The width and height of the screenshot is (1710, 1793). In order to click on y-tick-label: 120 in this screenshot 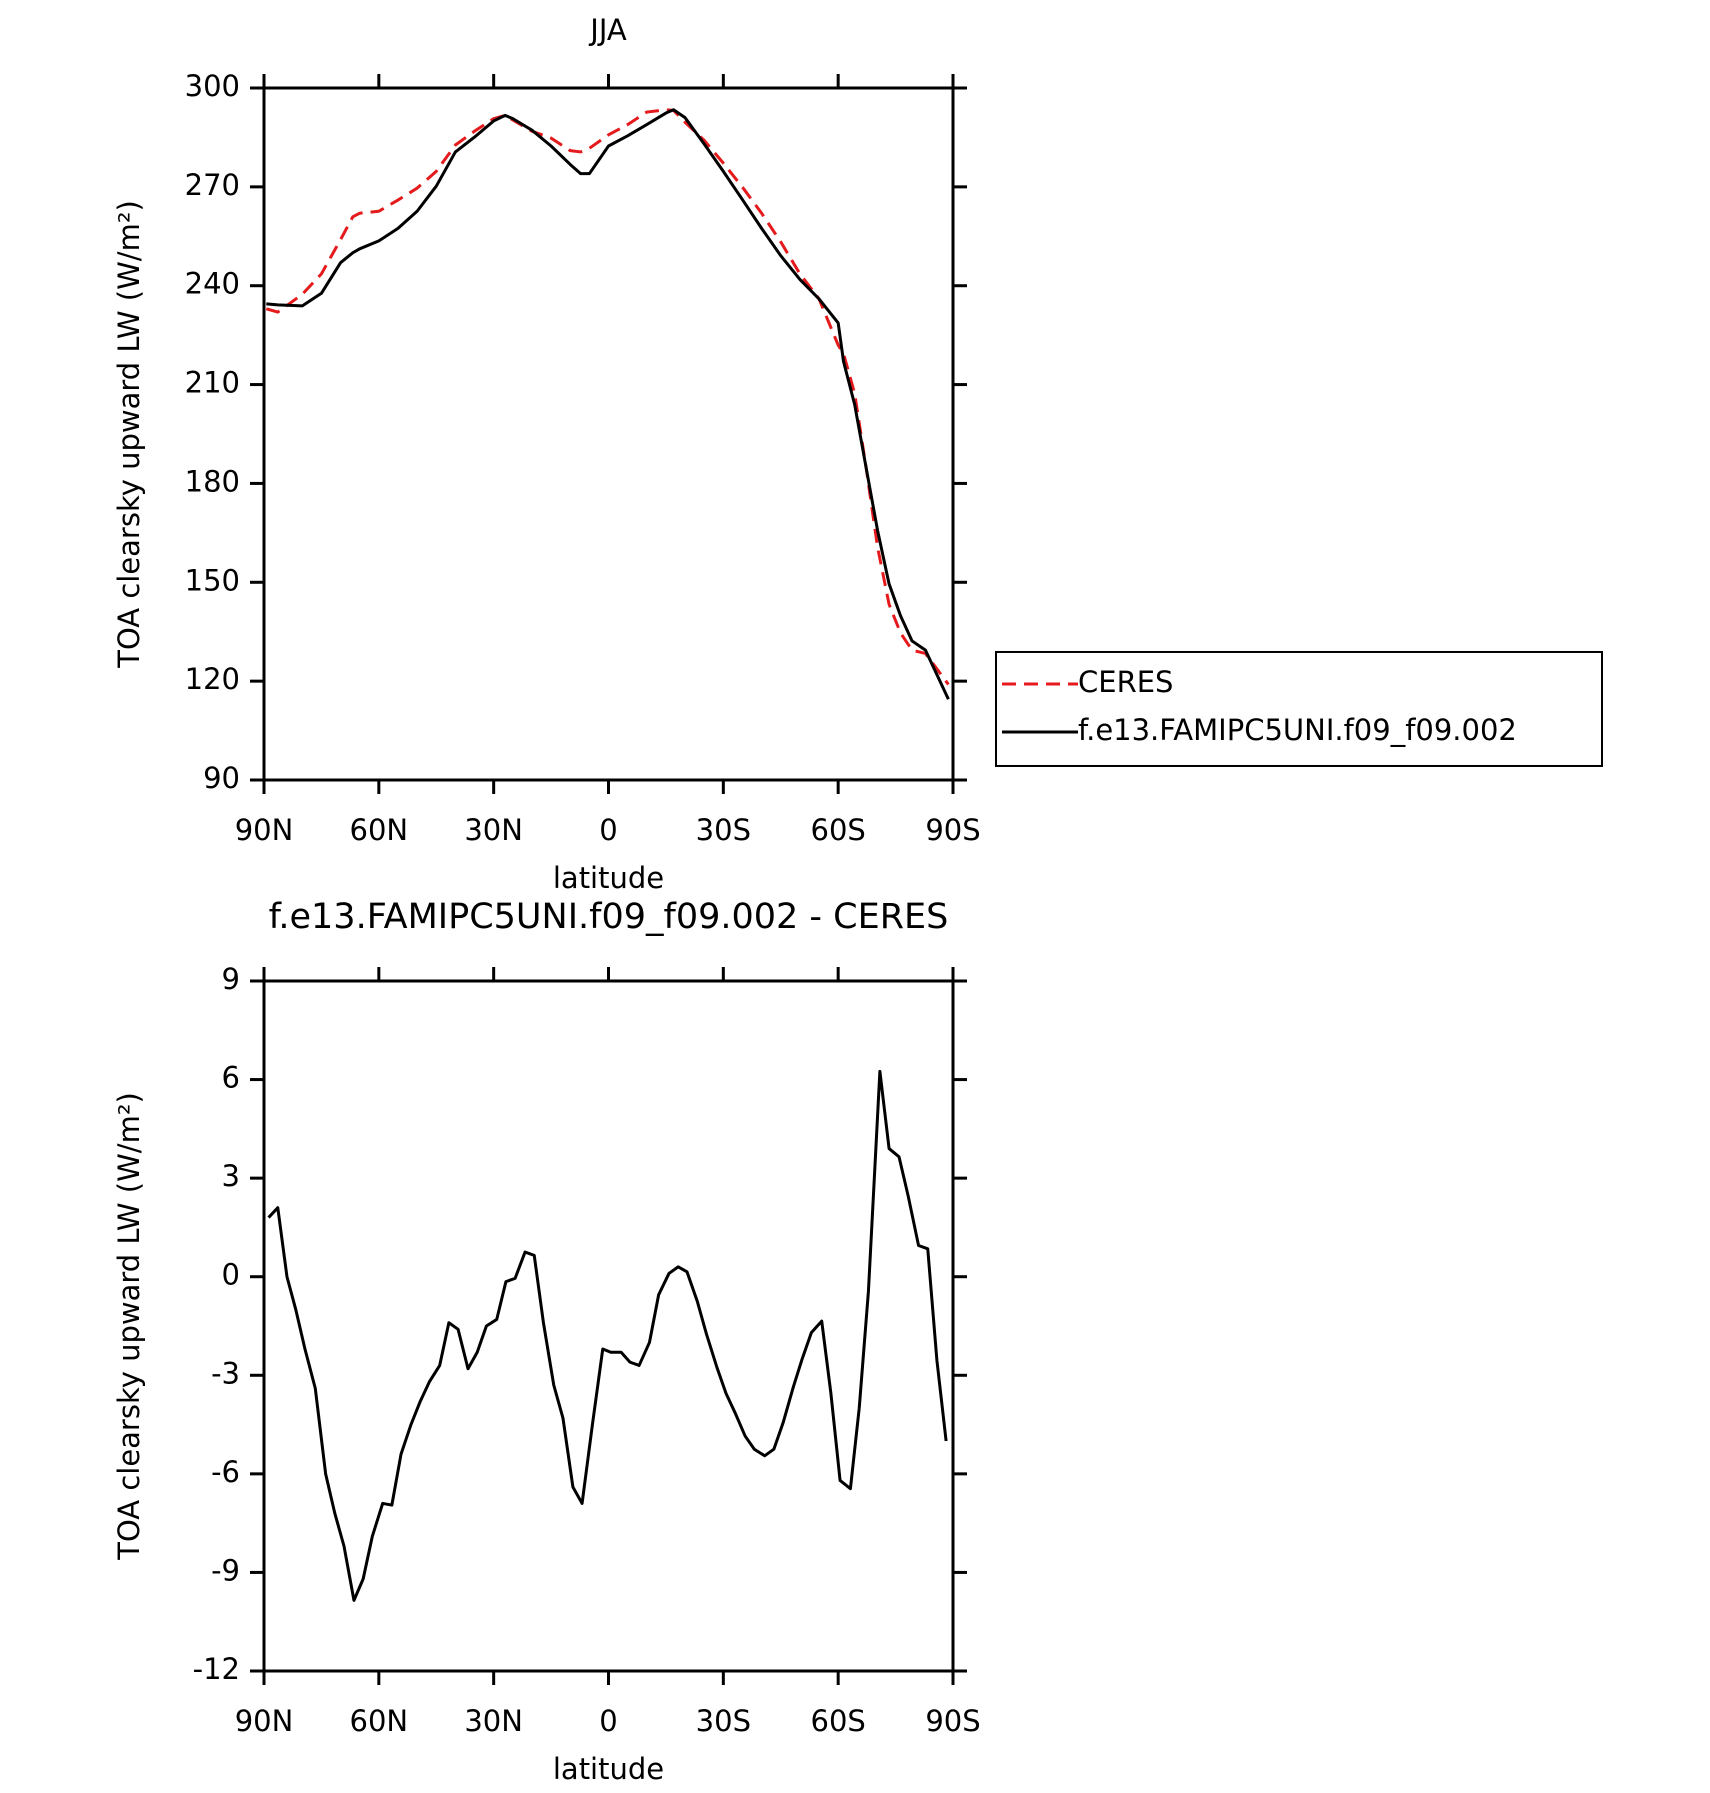, I will do `click(212, 679)`.